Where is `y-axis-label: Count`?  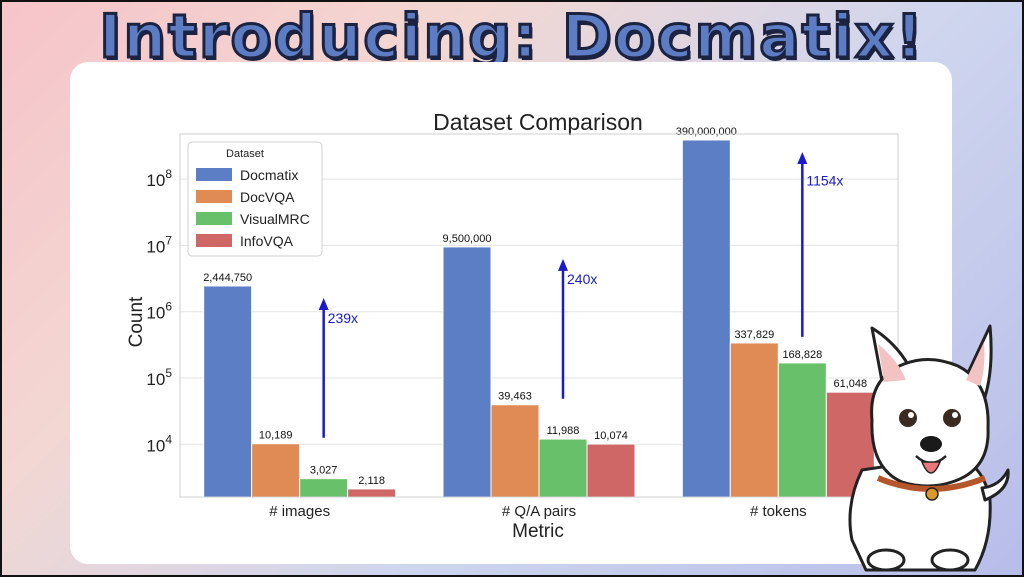 y-axis-label: Count is located at coordinates (136, 321).